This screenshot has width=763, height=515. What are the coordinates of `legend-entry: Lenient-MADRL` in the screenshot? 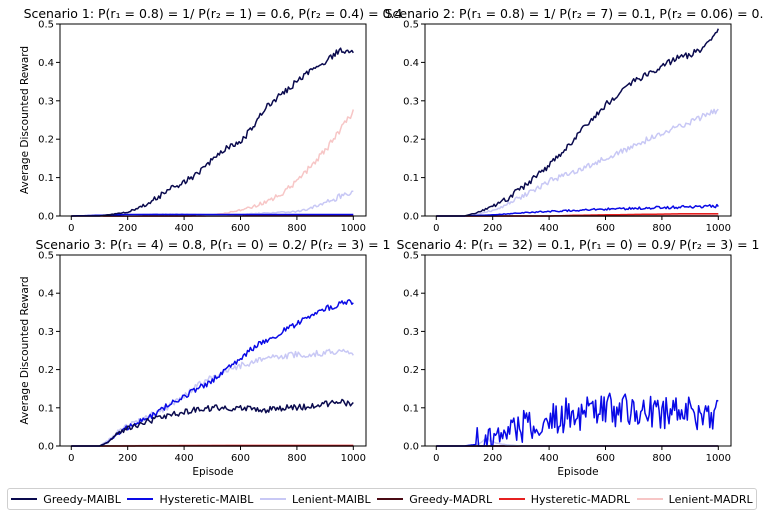 It's located at (694, 499).